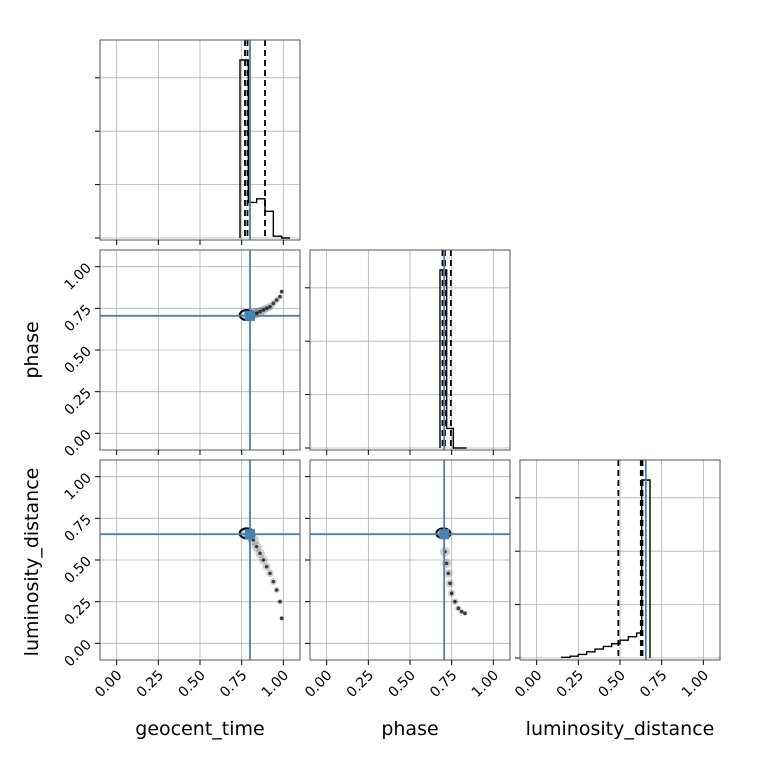 The image size is (760, 765). Describe the element at coordinates (620, 729) in the screenshot. I see `xlabel-luminosity-distance: luminosity_distance` at that location.